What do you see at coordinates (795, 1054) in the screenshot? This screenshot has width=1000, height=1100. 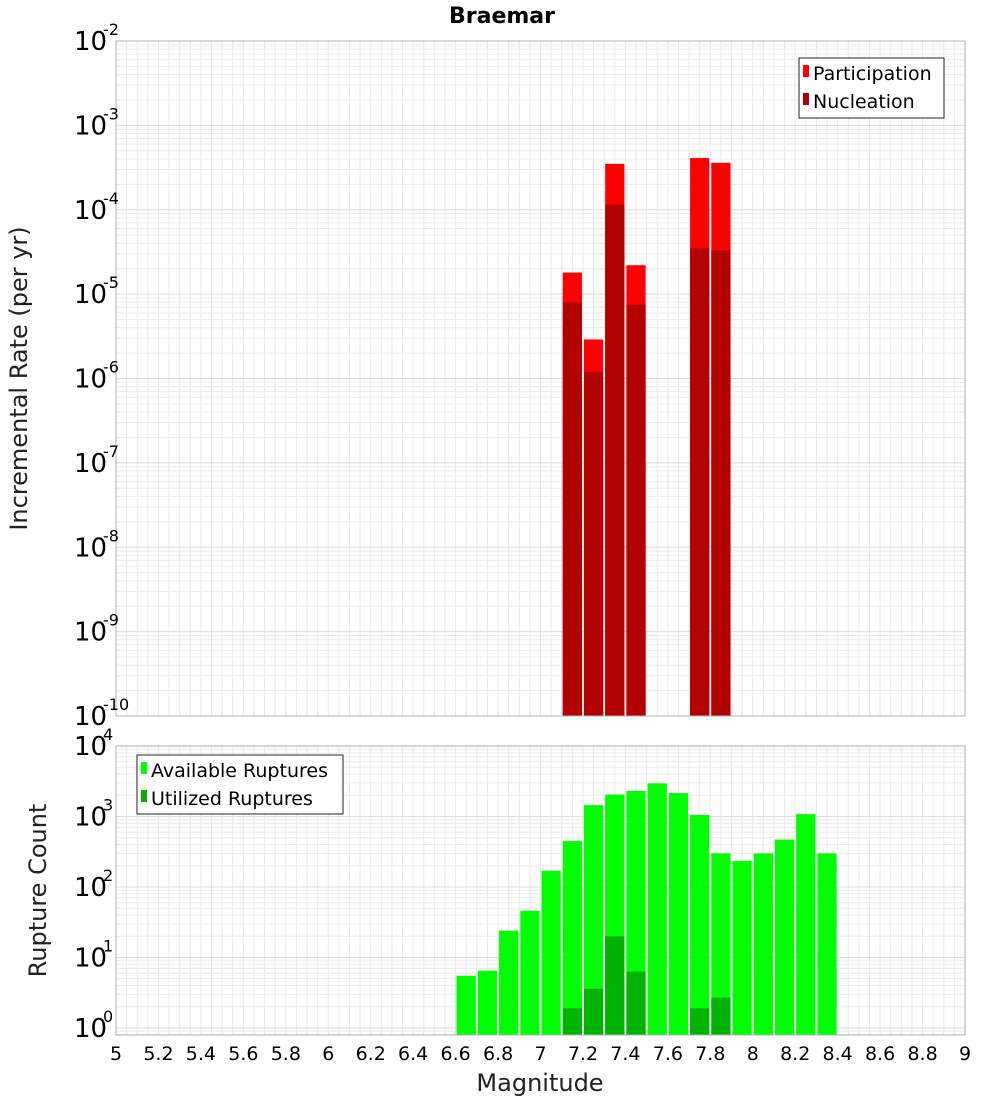 I see `x-tick-label: 8.2` at bounding box center [795, 1054].